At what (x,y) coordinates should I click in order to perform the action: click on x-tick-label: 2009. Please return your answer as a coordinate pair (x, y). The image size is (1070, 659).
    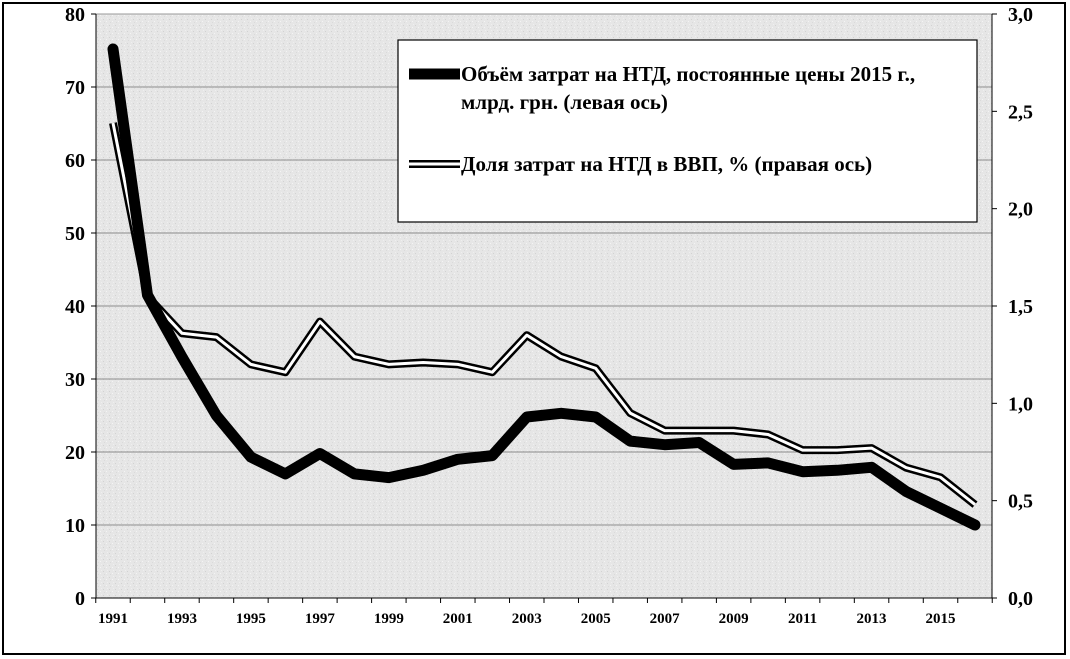
    Looking at the image, I should click on (734, 619).